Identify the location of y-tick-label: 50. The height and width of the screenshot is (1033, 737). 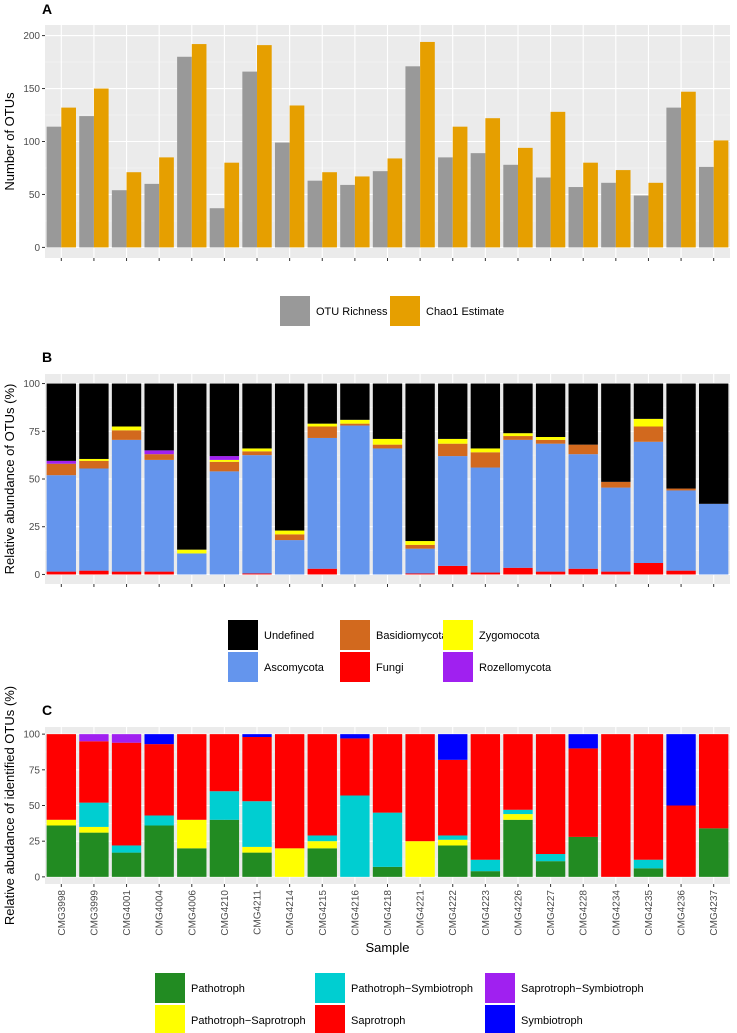
(35, 480).